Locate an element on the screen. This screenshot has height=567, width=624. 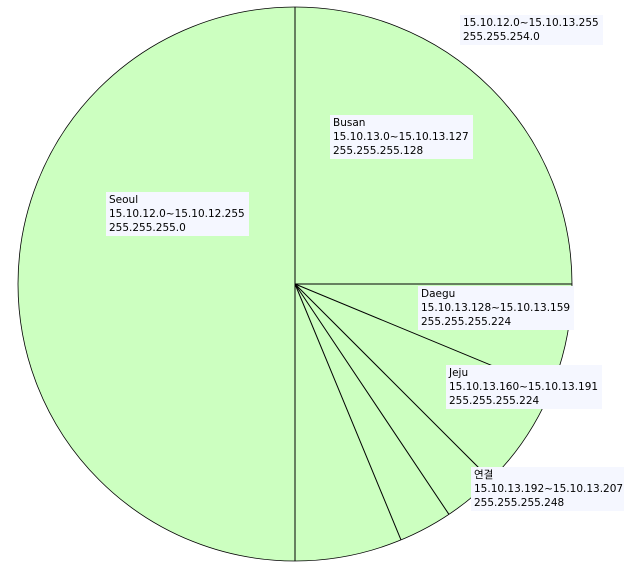
segment-mask: 255.255.255.0 is located at coordinates (147, 228).